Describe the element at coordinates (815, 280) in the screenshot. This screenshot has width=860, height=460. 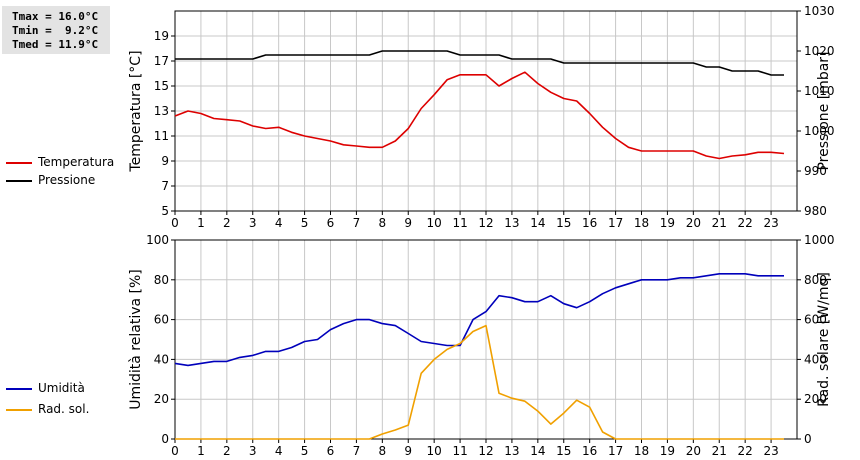
I see `y-tick-label-right: 800` at that location.